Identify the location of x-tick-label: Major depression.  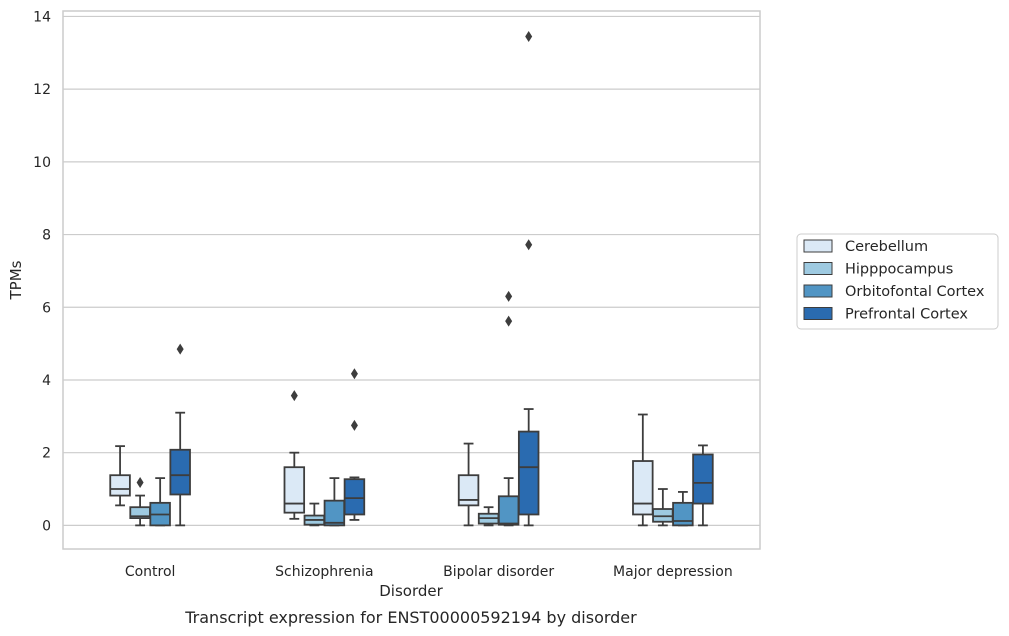
(673, 572).